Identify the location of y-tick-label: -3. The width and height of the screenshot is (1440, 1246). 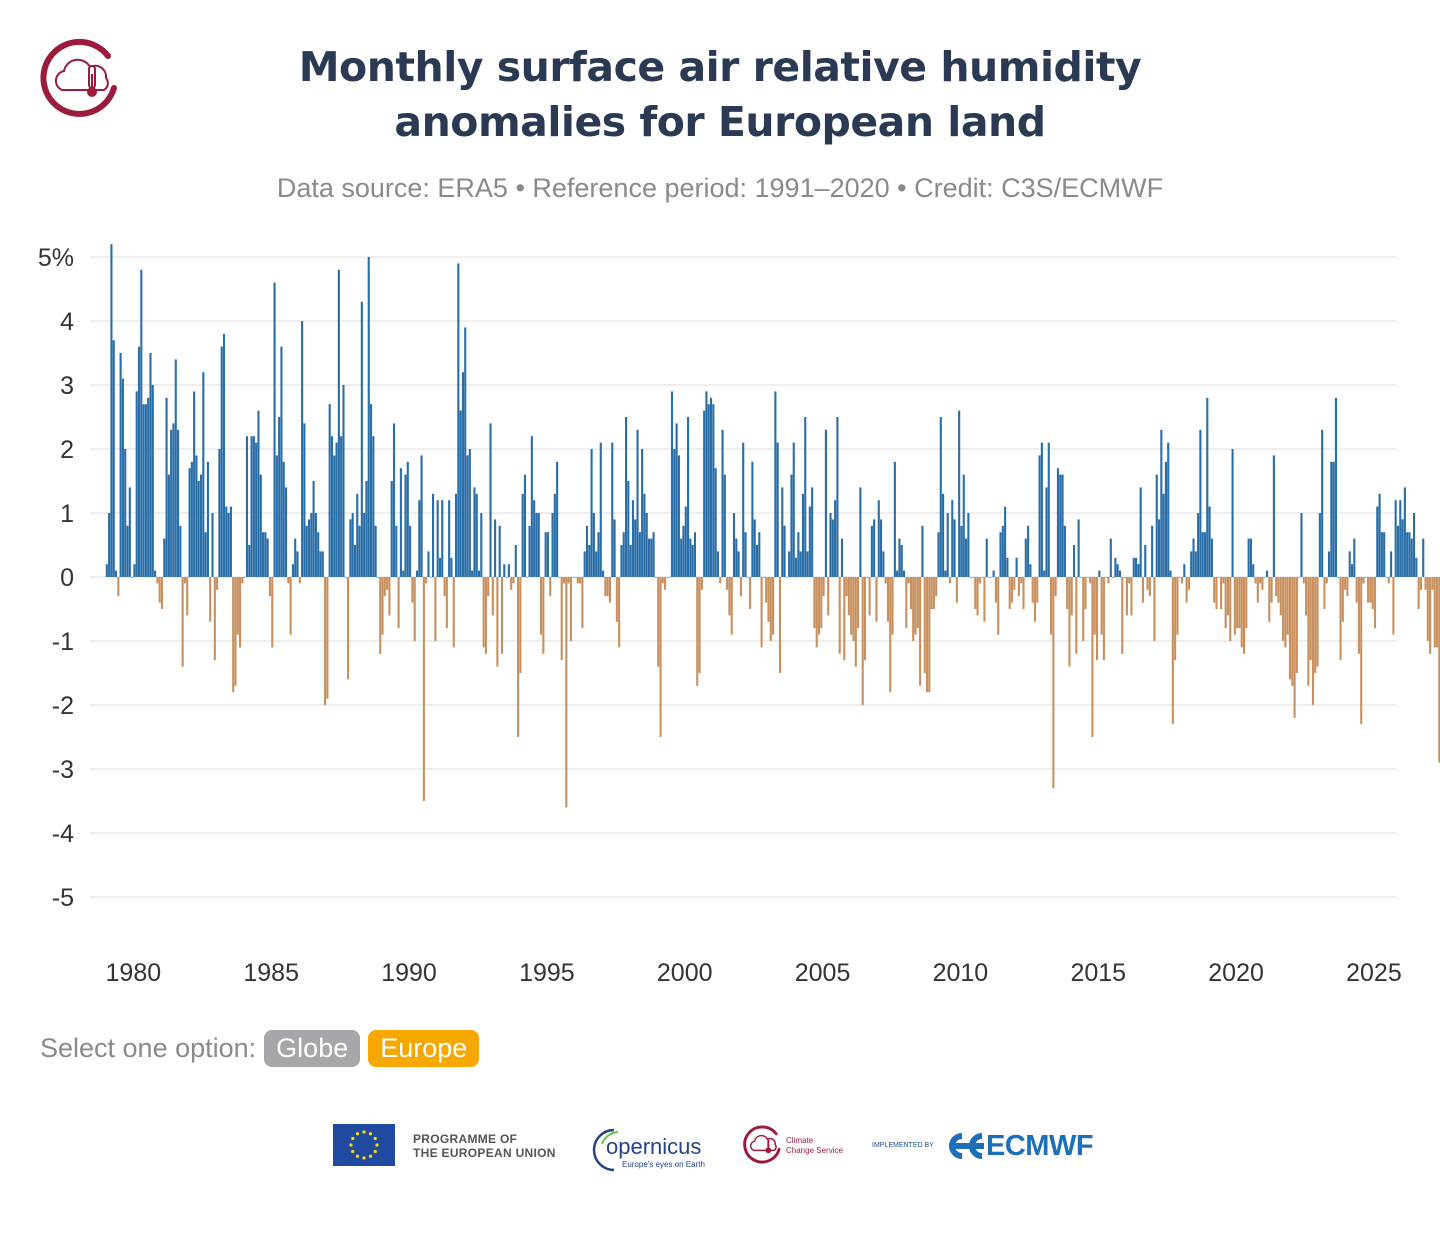
(63, 770).